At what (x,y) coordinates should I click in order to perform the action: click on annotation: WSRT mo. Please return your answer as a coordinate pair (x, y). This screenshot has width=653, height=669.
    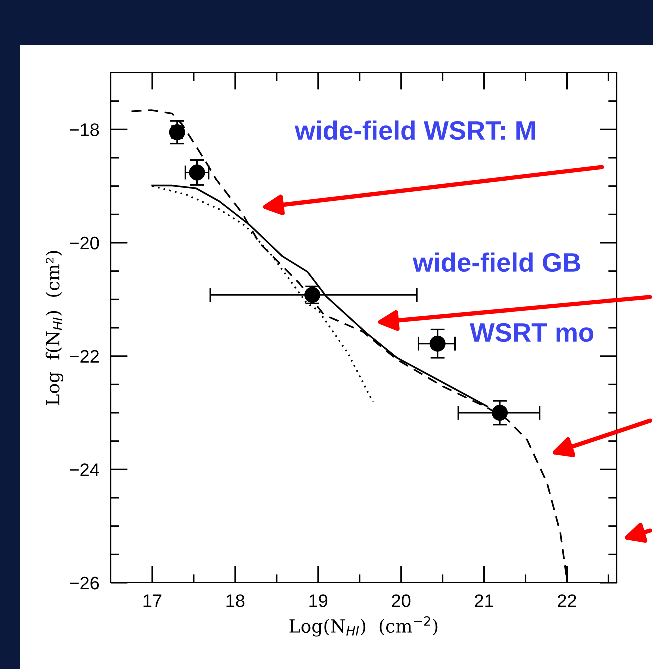
    Looking at the image, I should click on (532, 332).